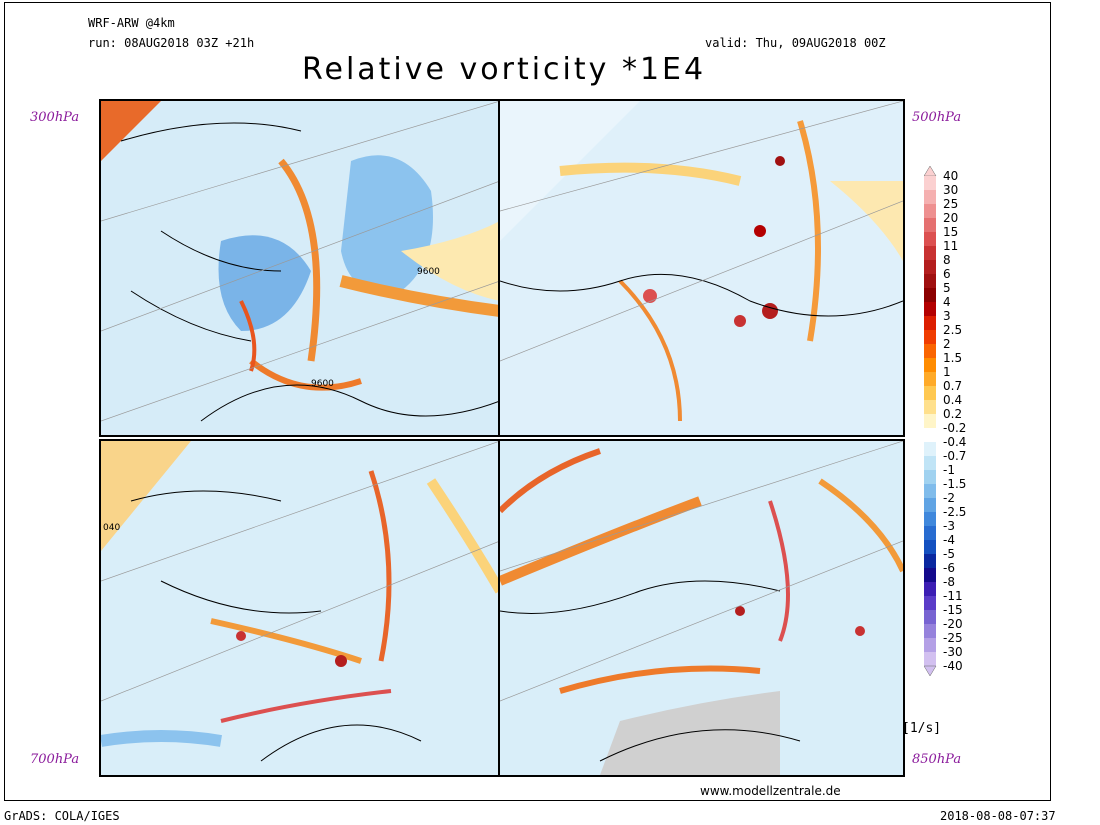 The height and width of the screenshot is (825, 1100). Describe the element at coordinates (930, 171) in the screenshot. I see `colorbar-max-arrow` at that location.